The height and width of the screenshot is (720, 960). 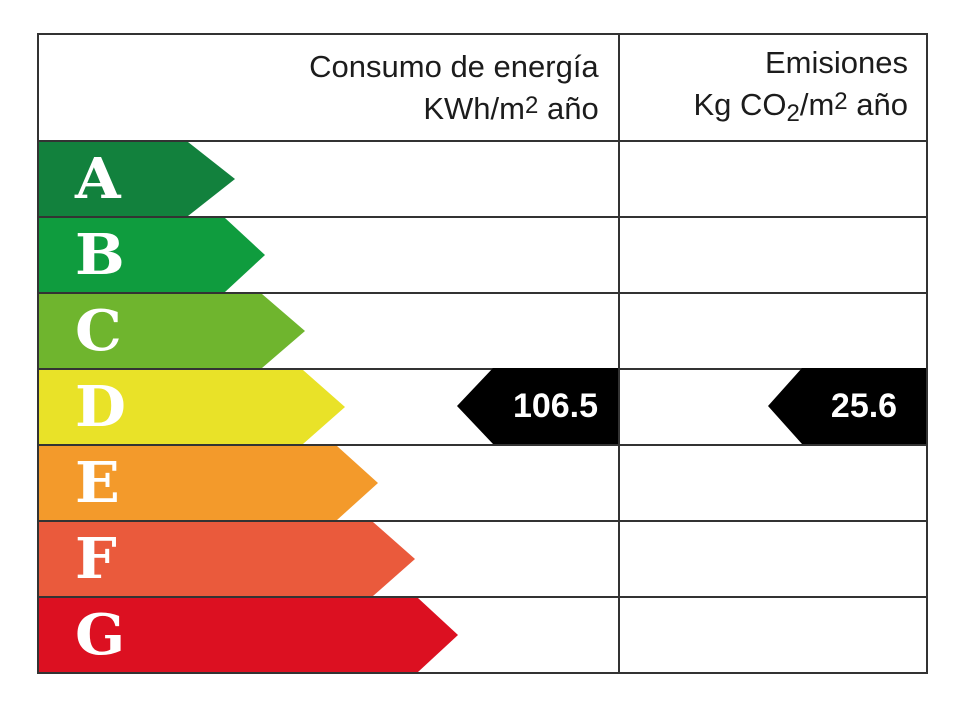 What do you see at coordinates (474, 108) in the screenshot?
I see `consumption-unit-pre: KWh/m` at bounding box center [474, 108].